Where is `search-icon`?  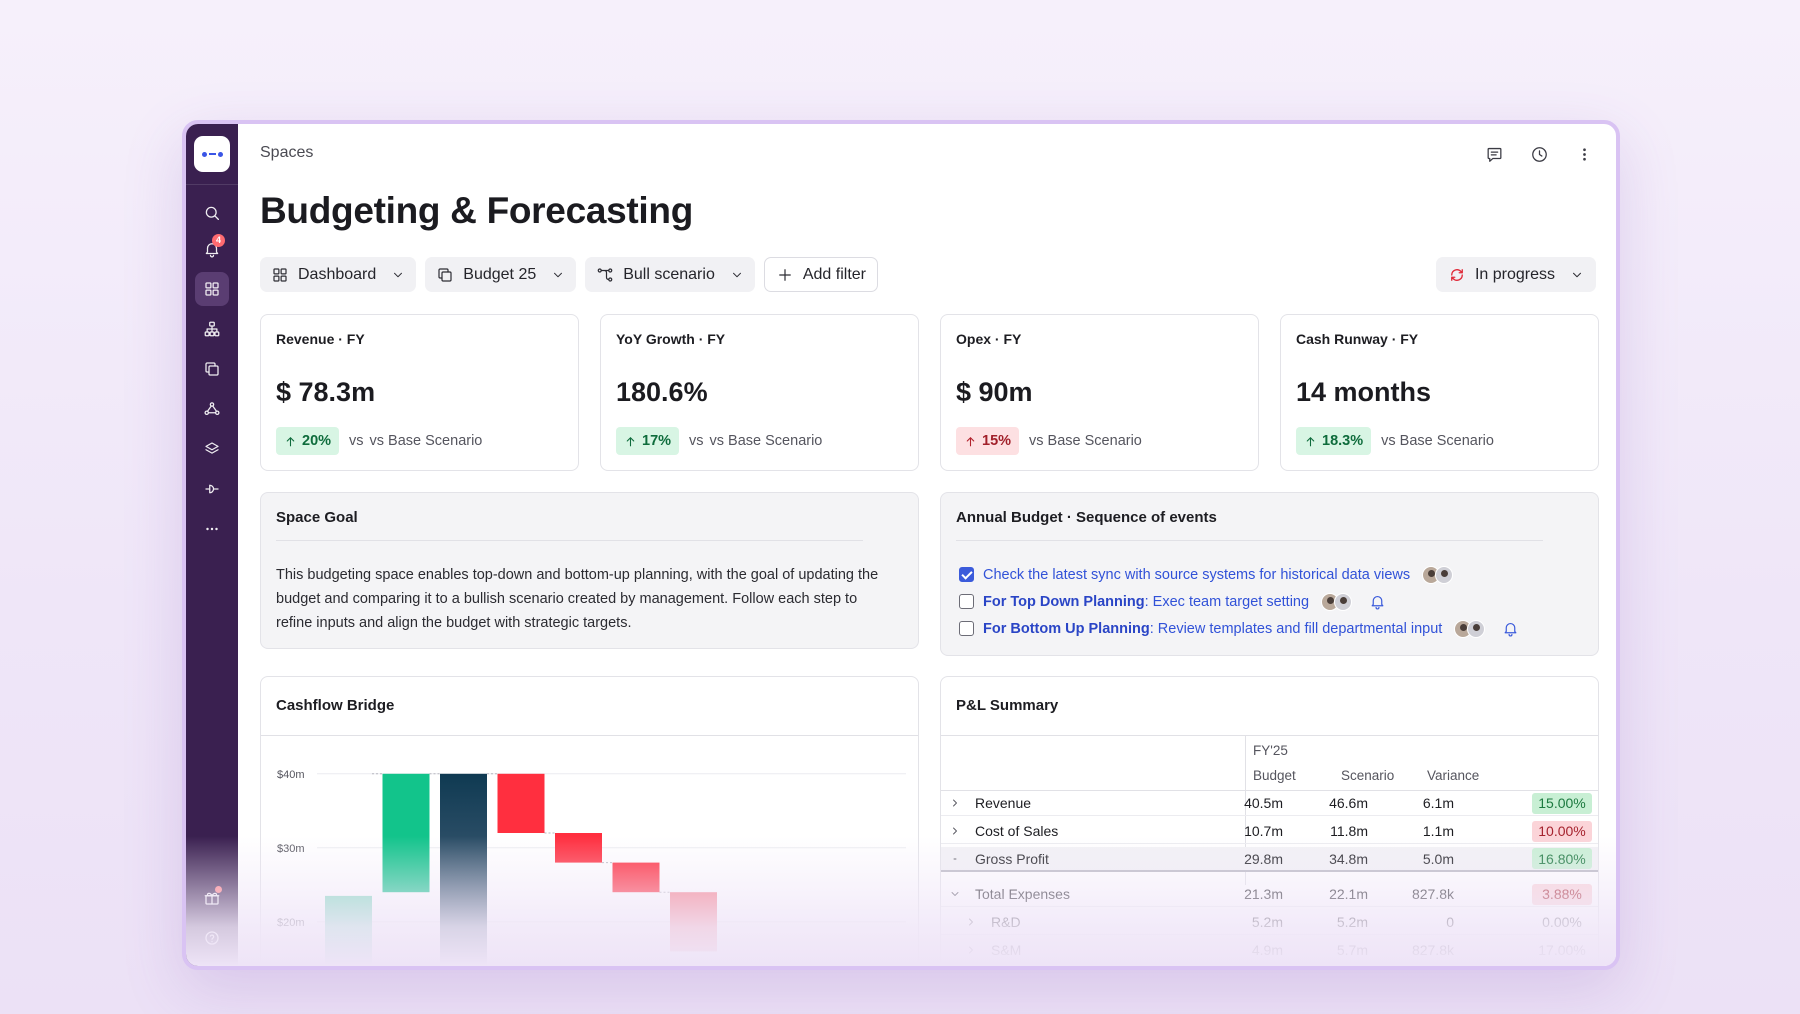
search-icon is located at coordinates (212, 213).